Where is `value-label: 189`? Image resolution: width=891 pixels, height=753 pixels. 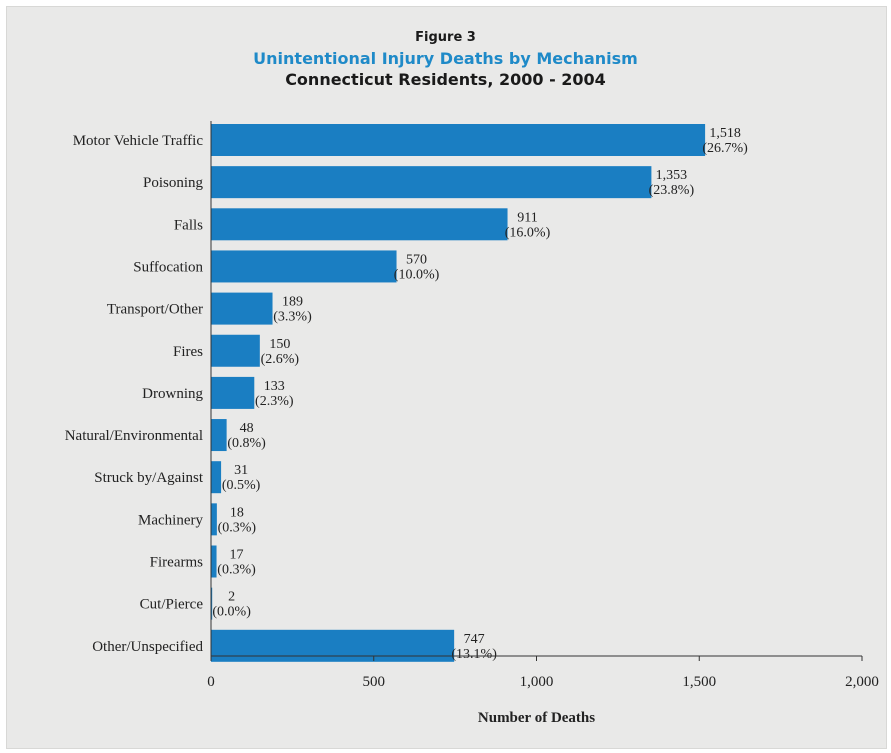 value-label: 189 is located at coordinates (292, 302).